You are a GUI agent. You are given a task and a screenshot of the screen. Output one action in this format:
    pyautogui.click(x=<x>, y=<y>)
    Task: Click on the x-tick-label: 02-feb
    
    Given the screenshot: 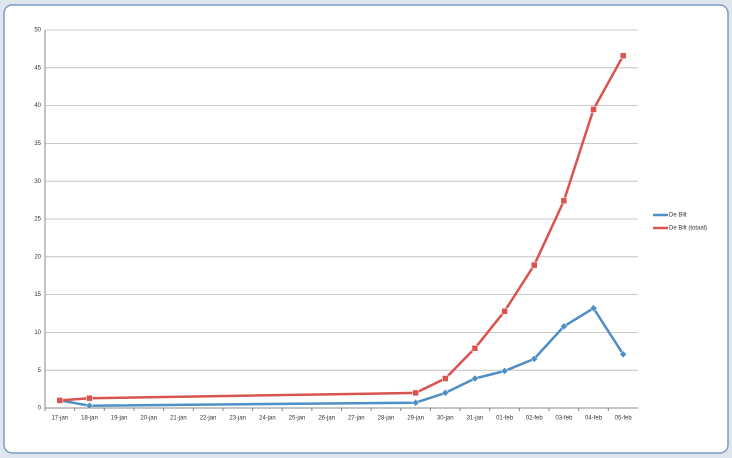 What is the action you would take?
    pyautogui.click(x=535, y=419)
    